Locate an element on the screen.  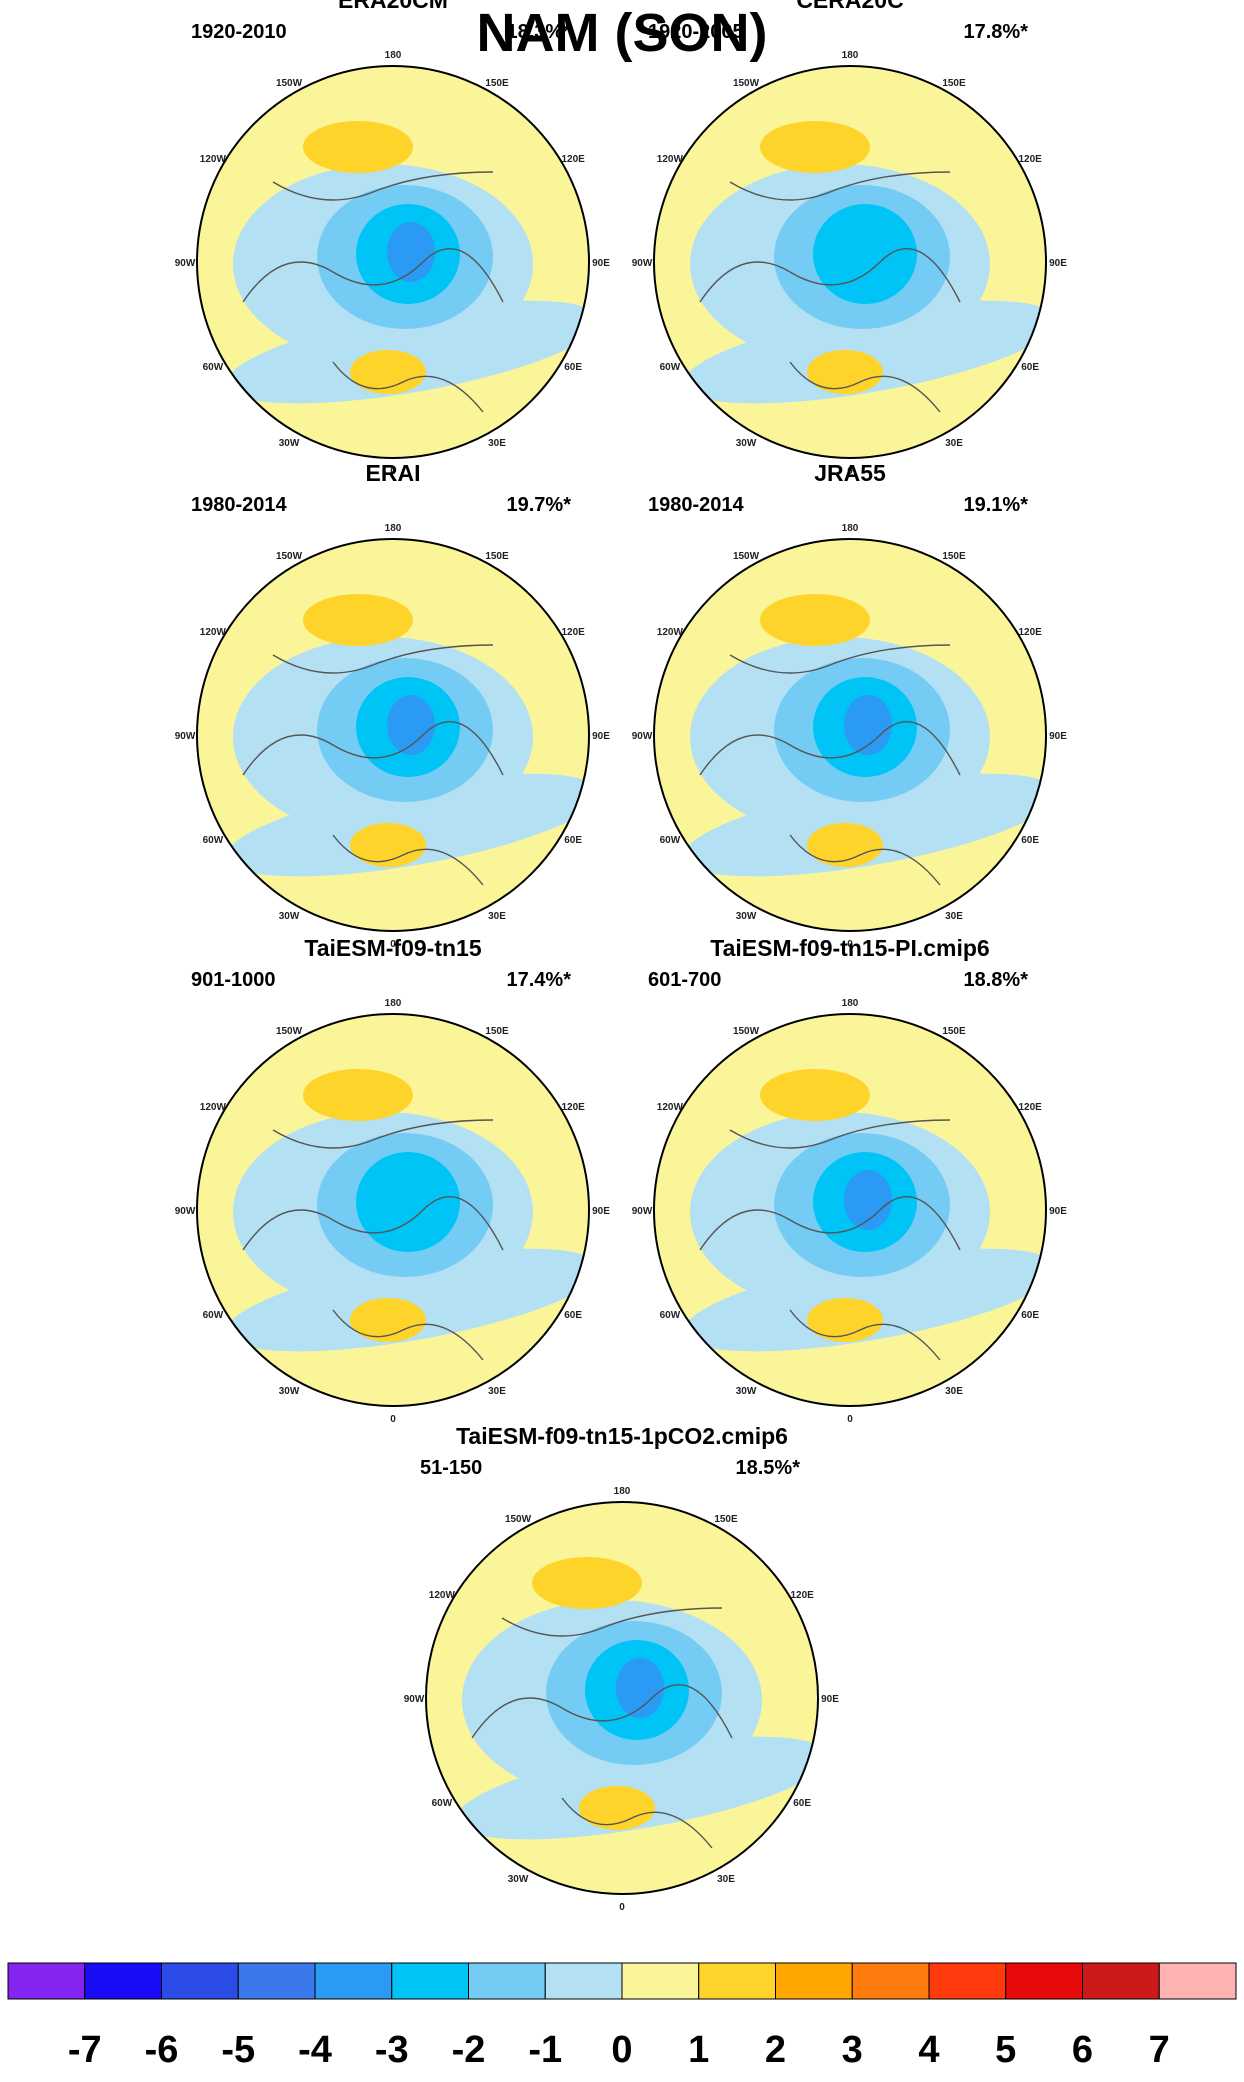
panel-title: CERA20C is located at coordinates (849, 6).